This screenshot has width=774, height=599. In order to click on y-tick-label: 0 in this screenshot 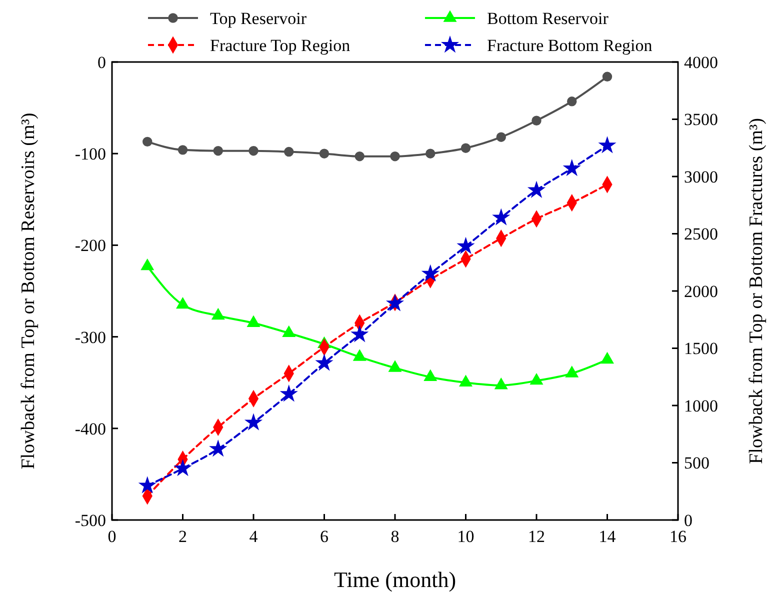, I will do `click(102, 62)`.